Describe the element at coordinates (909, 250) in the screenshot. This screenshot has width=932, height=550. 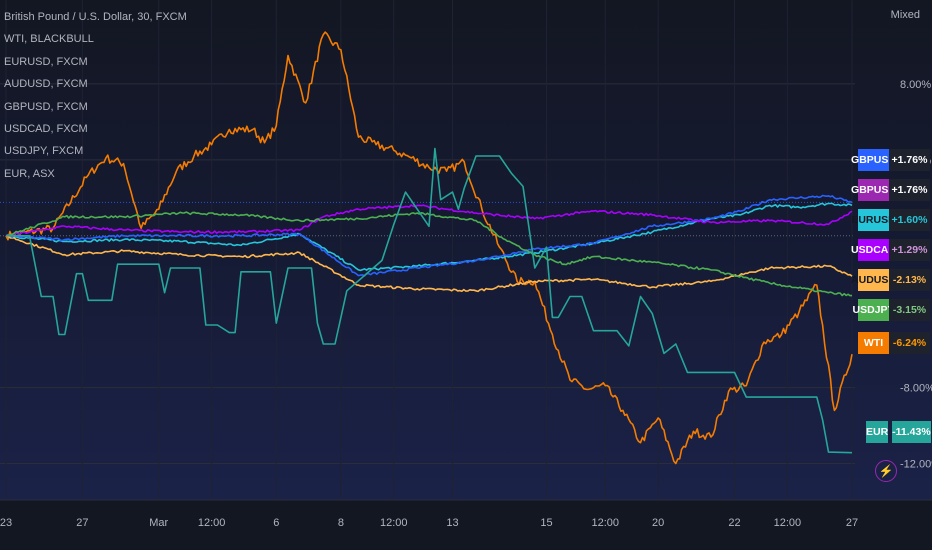
I see `price-tag-value: +1.29%` at that location.